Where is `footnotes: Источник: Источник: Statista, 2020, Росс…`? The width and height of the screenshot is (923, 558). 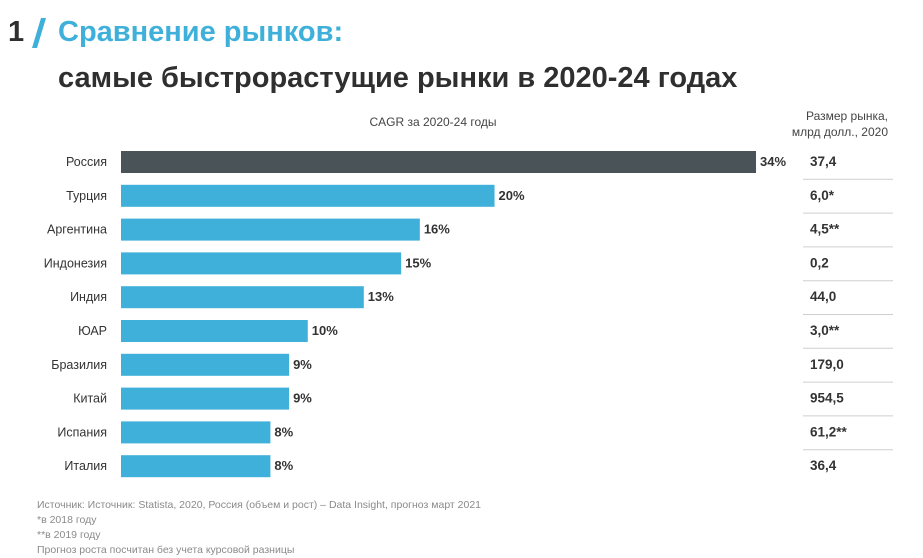
footnotes: Источник: Источник: Statista, 2020, Росс… is located at coordinates (259, 528).